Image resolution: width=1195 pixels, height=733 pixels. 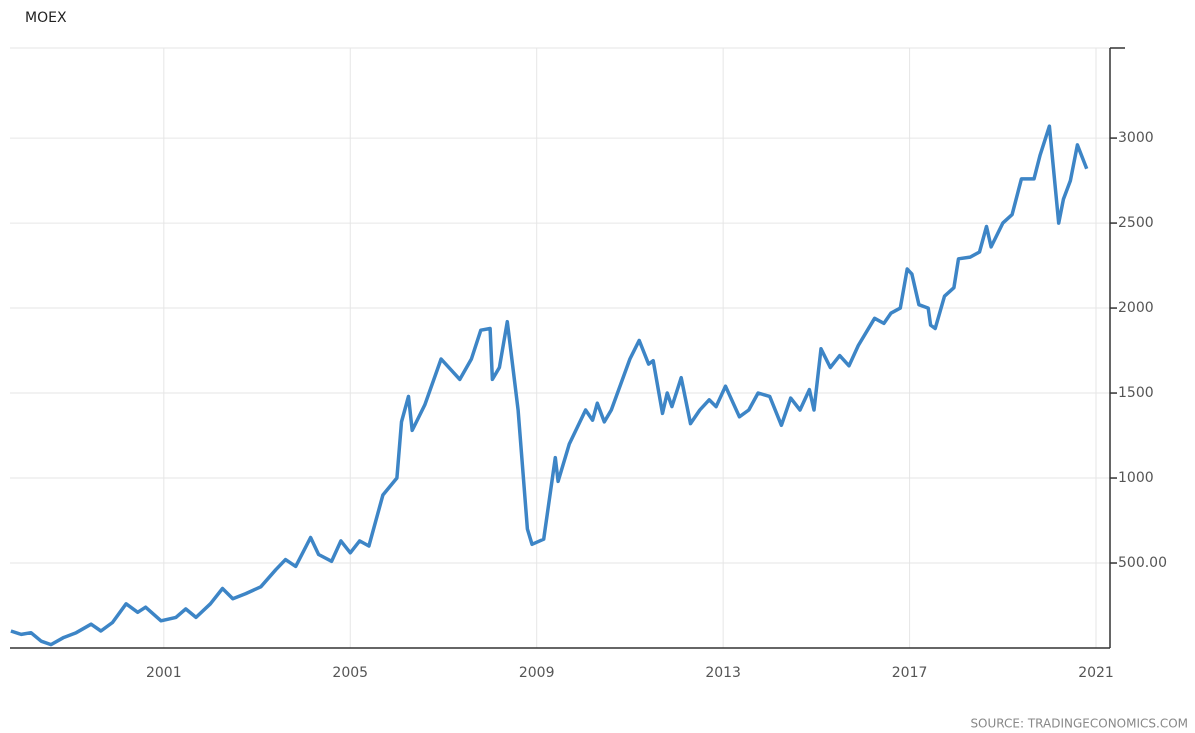 What do you see at coordinates (1136, 223) in the screenshot?
I see `y-tick-label: 2500` at bounding box center [1136, 223].